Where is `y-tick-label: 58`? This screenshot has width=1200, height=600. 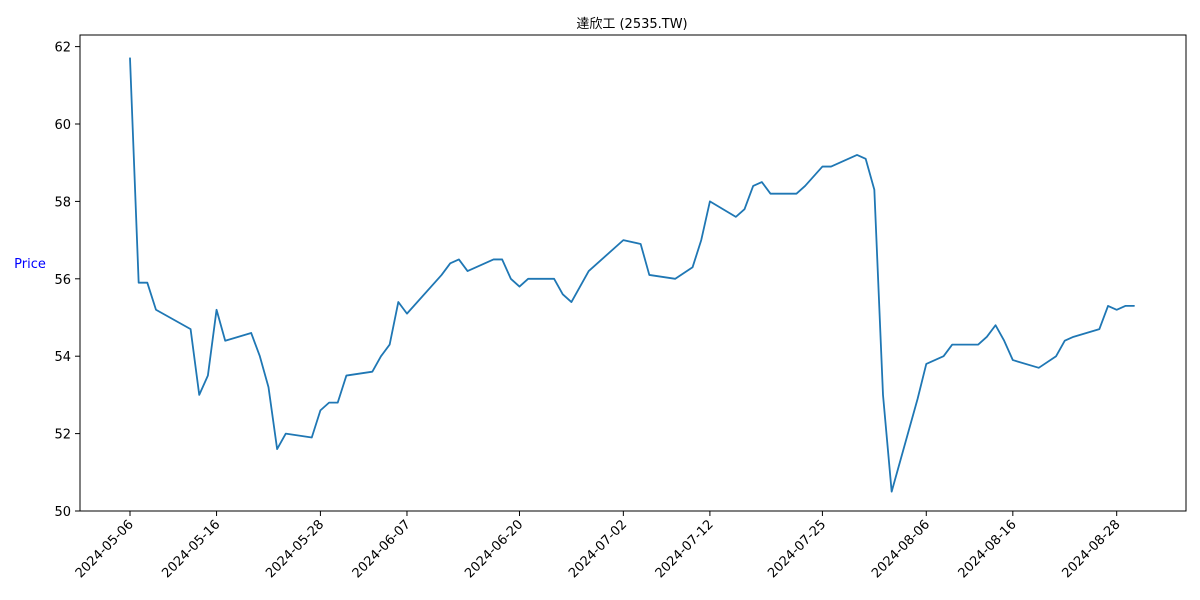
y-tick-label: 58 is located at coordinates (62, 202).